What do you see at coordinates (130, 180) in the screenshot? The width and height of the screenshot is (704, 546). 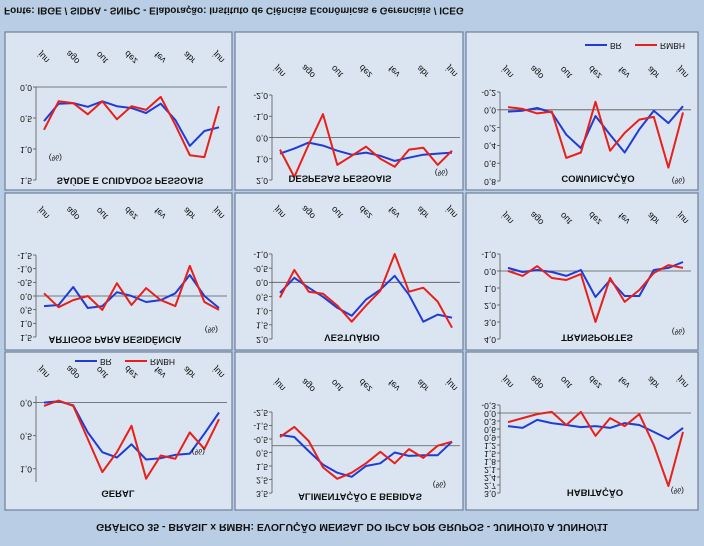 I see `panel-title: SAÚDE E CUIDADOS PESSOAIS` at bounding box center [130, 180].